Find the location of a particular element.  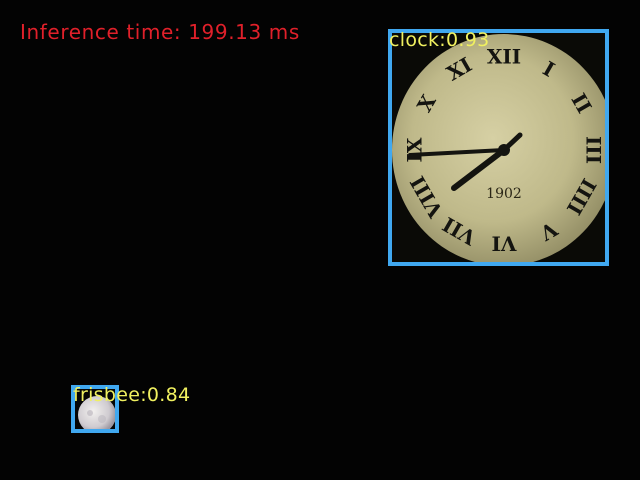

clock-numeral: IX is located at coordinates (415, 149).